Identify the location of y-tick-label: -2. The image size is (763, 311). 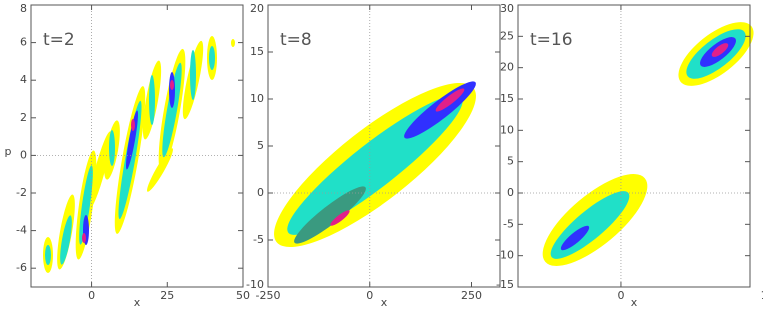
(21, 192).